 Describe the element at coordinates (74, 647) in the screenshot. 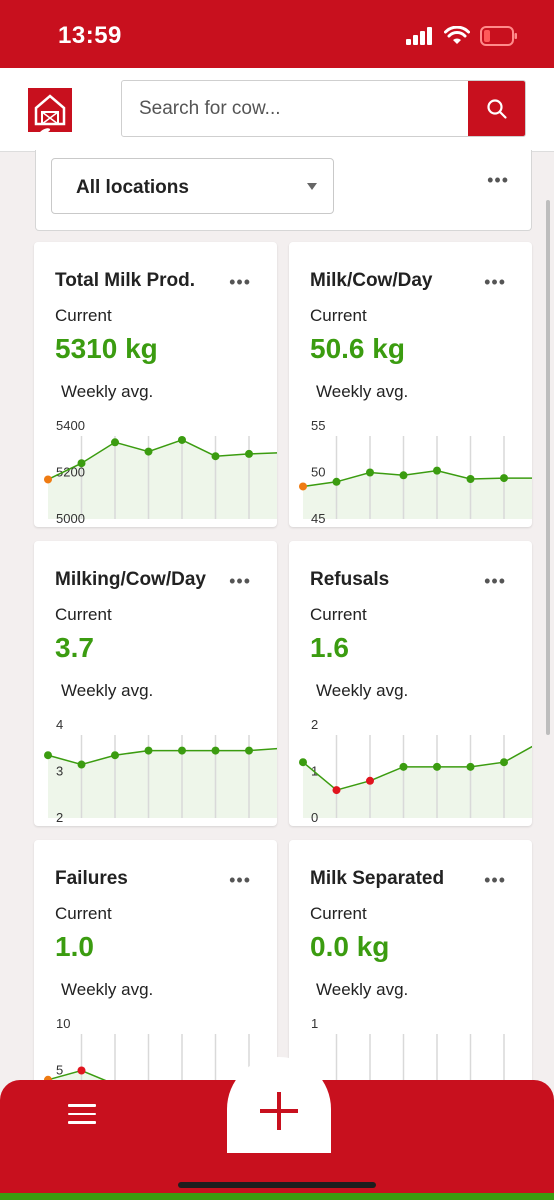

I see `current-value: 3.7` at that location.